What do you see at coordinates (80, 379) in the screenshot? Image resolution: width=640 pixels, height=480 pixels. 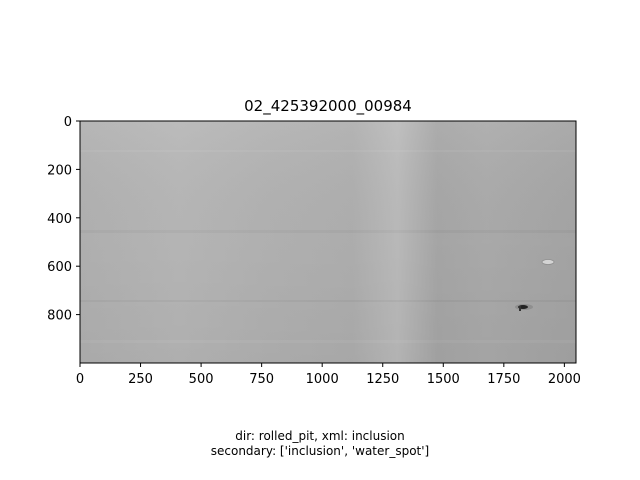 I see `x-tick-label: 0` at bounding box center [80, 379].